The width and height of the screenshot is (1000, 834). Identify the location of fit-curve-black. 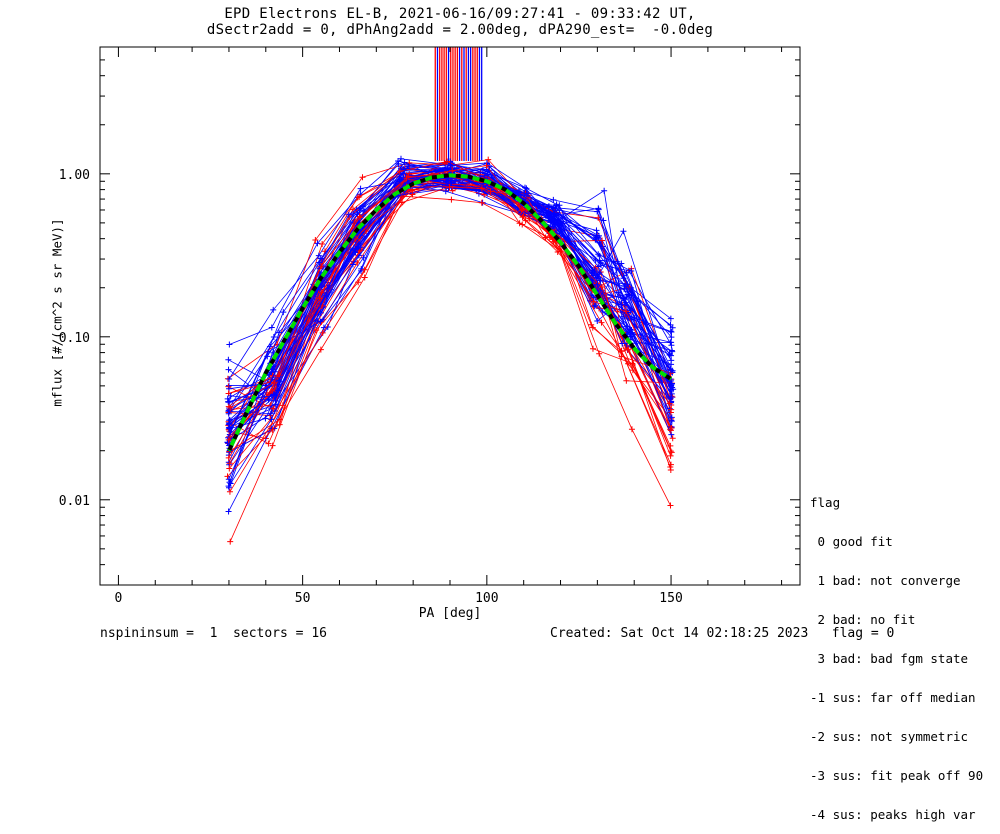
(450, 312).